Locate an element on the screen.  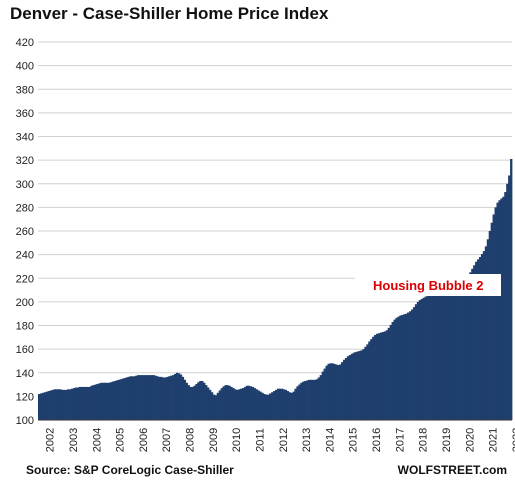
y-tick-label: 420 is located at coordinates (25, 43).